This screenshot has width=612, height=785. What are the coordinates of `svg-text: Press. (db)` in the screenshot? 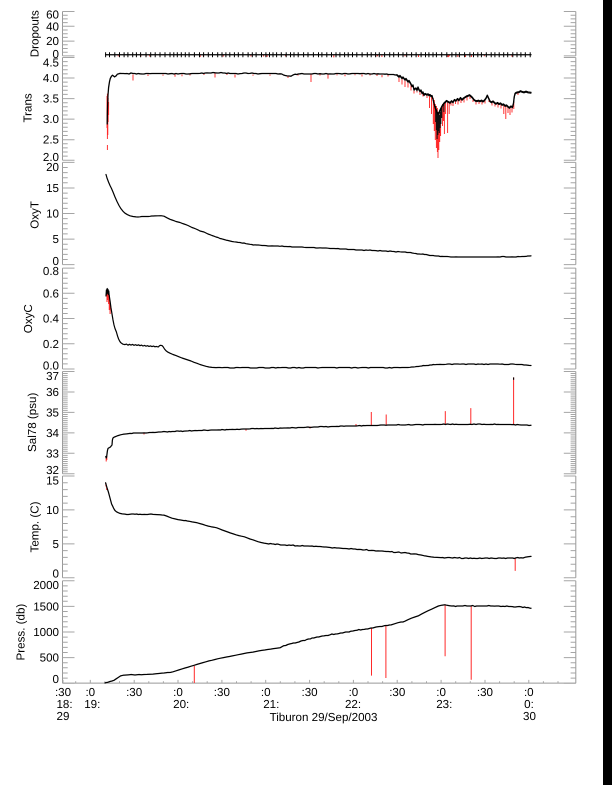 It's located at (21, 632).